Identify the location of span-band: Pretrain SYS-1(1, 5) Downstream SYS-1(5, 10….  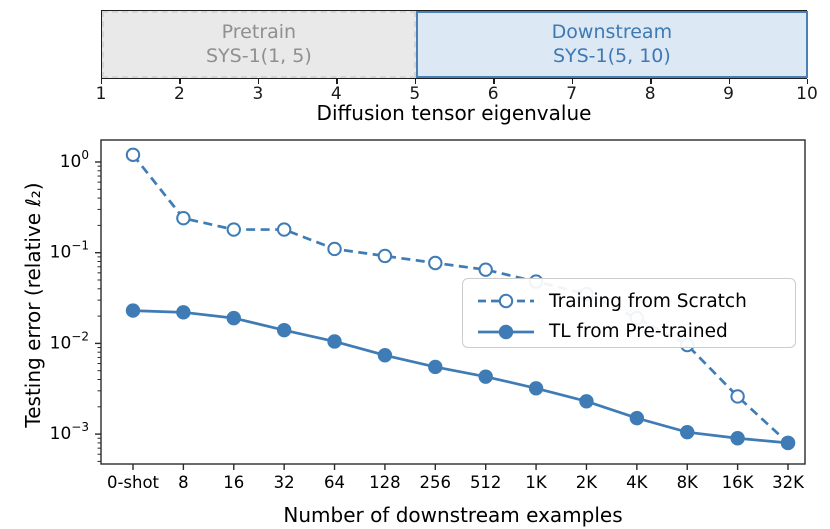
(454, 44).